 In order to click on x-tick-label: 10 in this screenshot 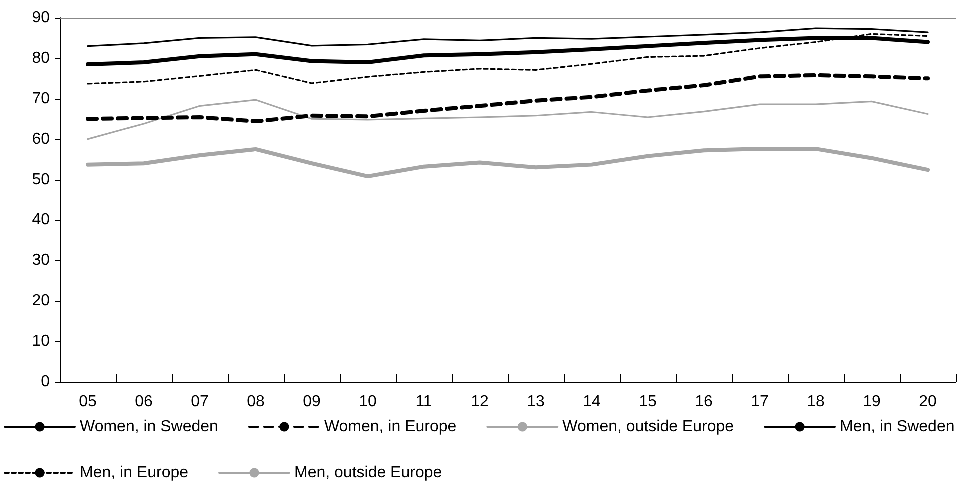, I will do `click(368, 402)`.